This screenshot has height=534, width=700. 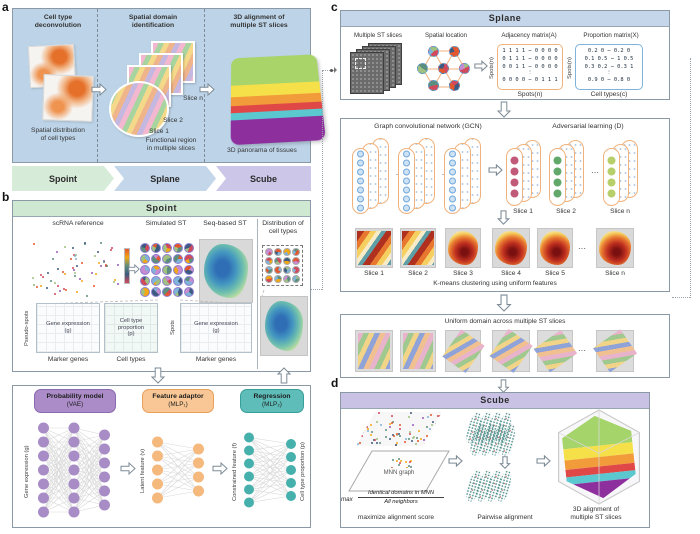 I want to click on domain-stripes, so click(x=555, y=351).